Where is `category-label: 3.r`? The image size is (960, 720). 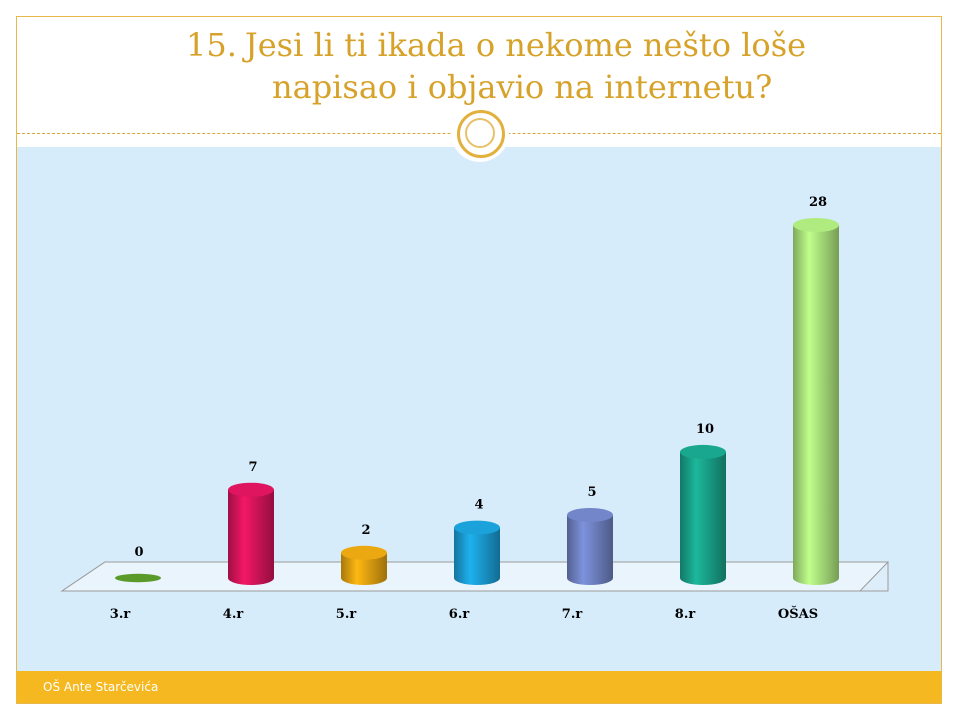
category-label: 3.r is located at coordinates (120, 614).